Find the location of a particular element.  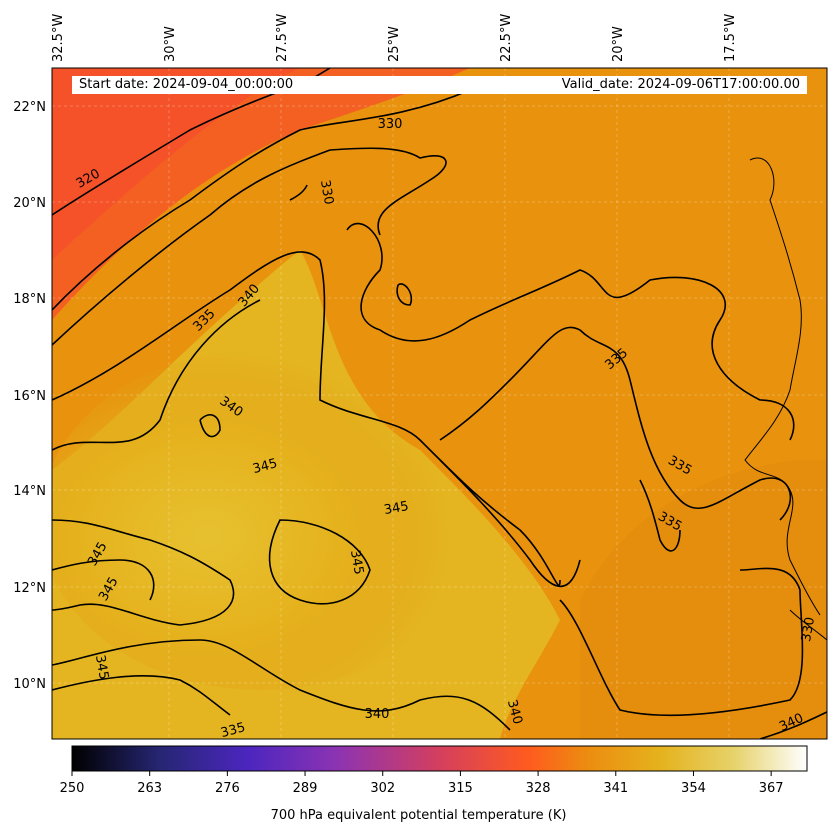

colorbar-ticks: 250 263 276 289 302 315 328 341 354 367 is located at coordinates (422, 783).